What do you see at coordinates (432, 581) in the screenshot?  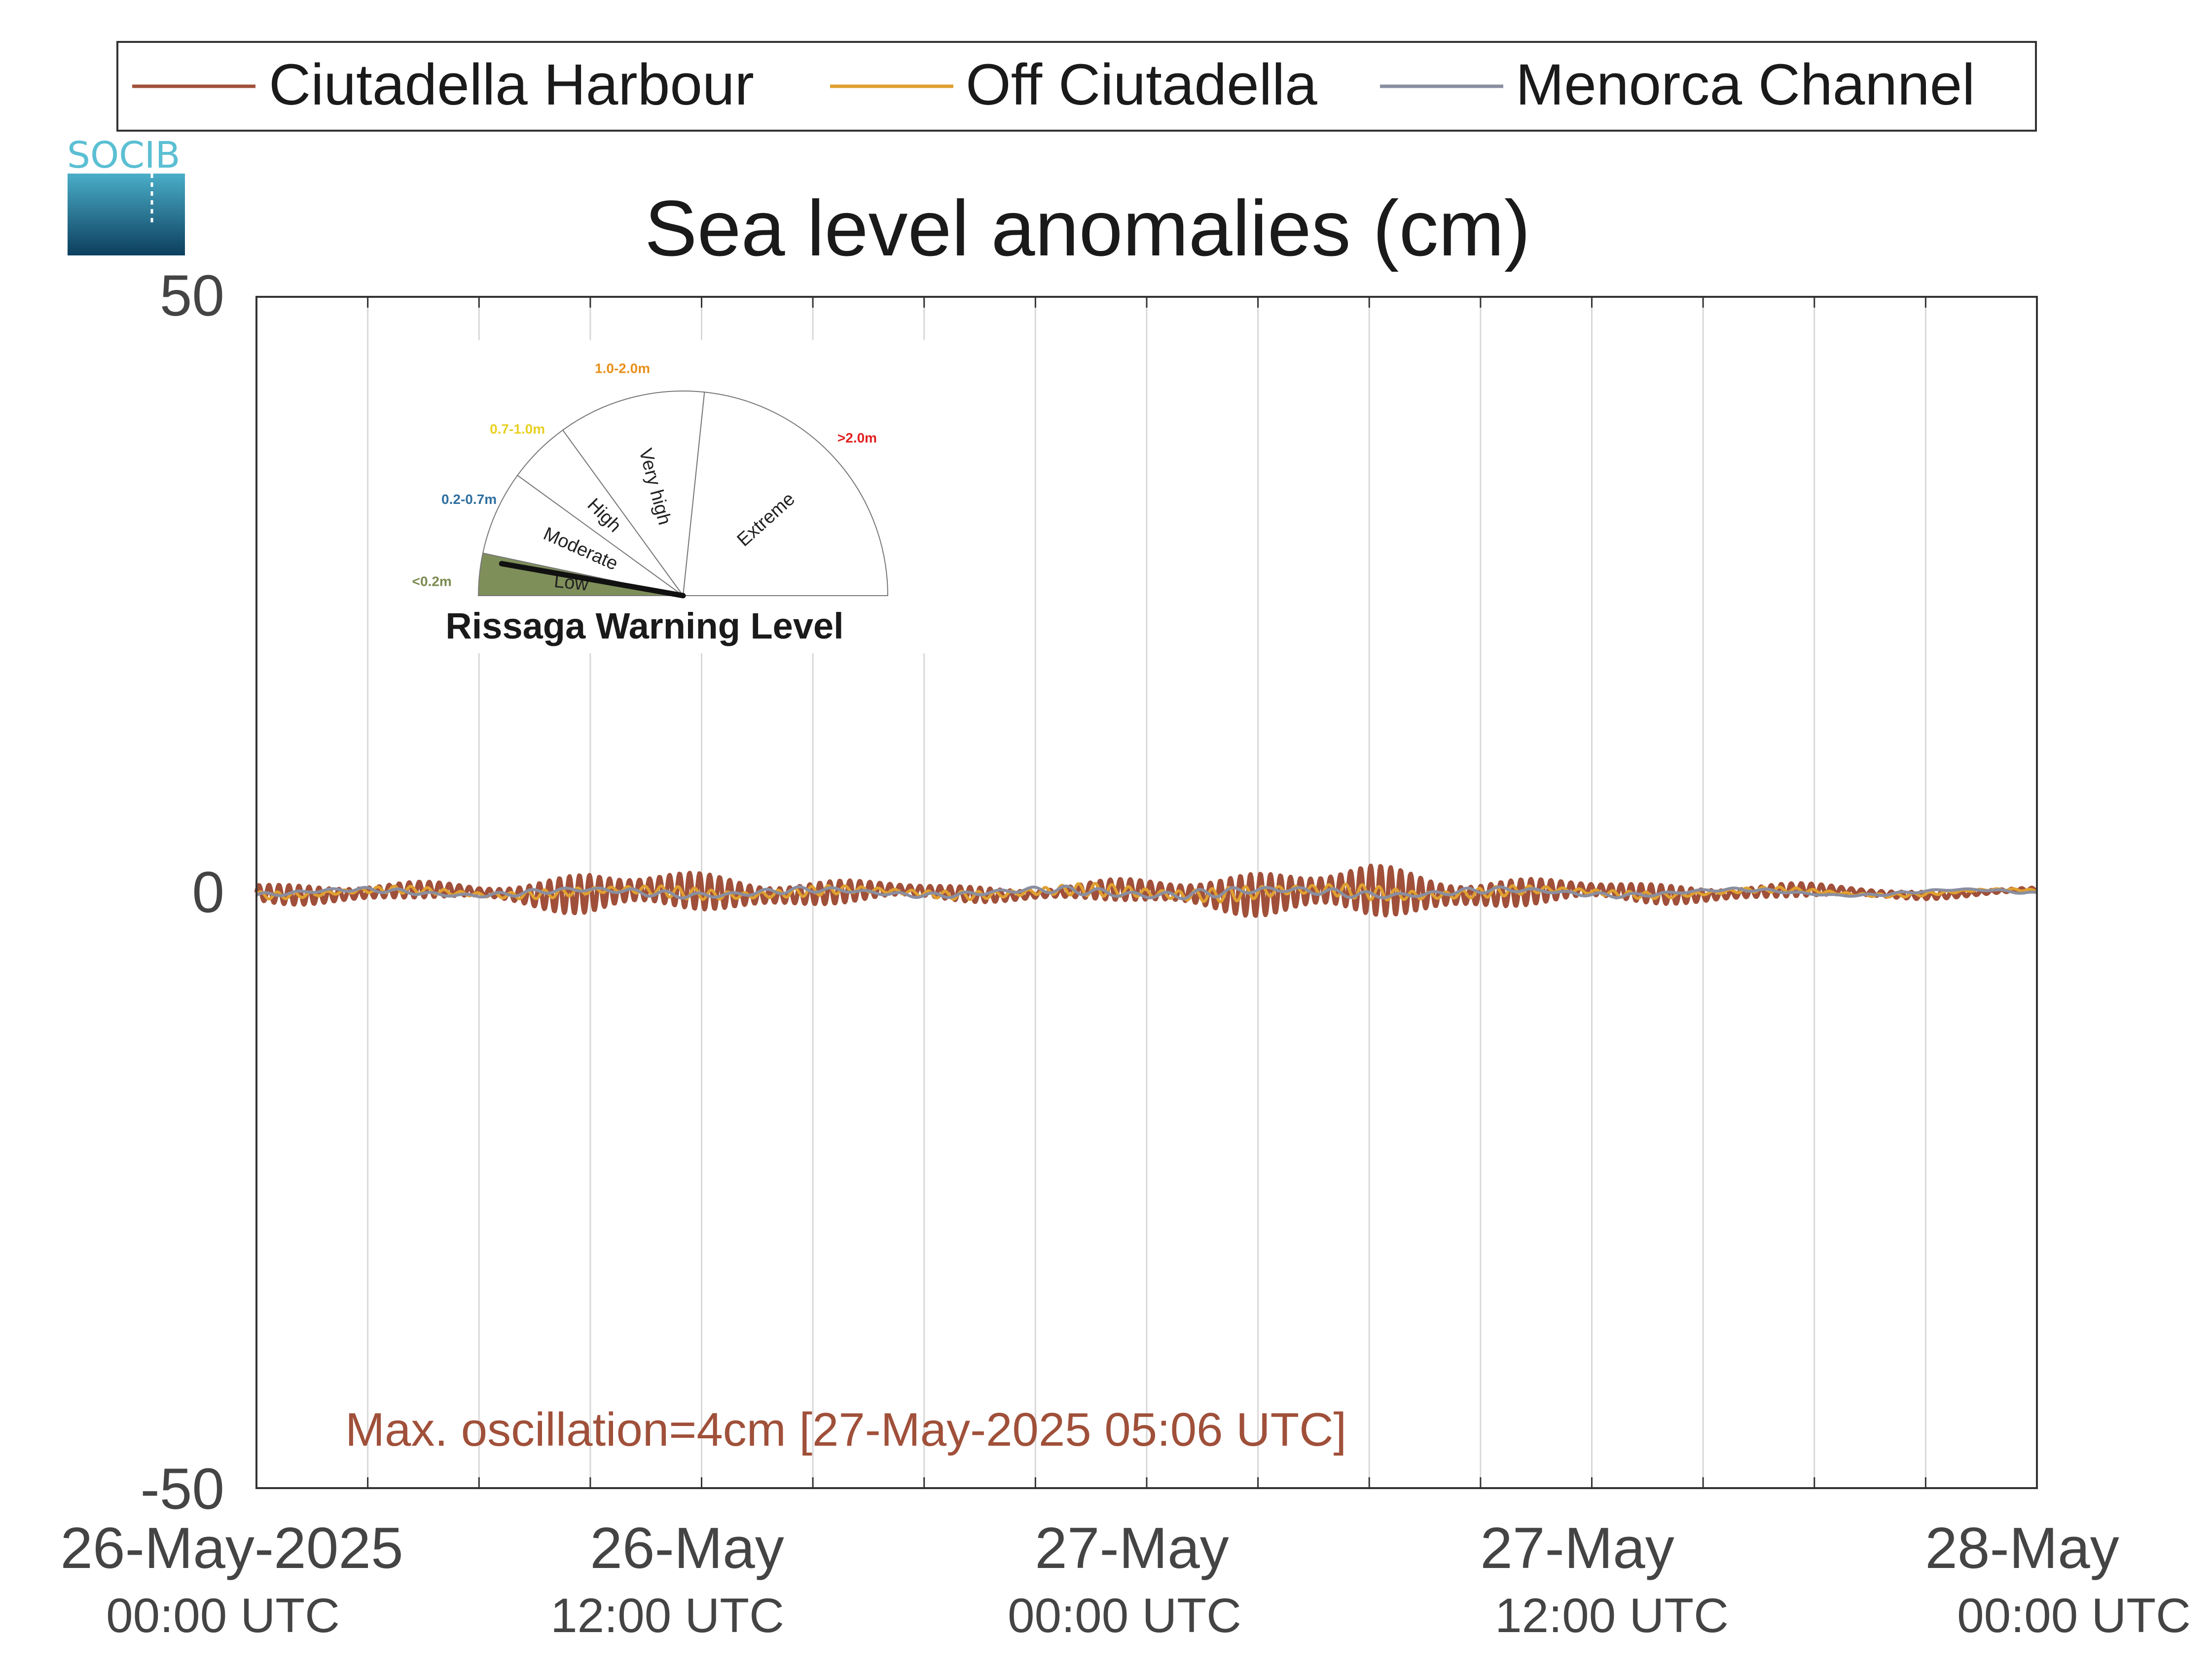 I see `gauge-range-label-low: <0.2m` at bounding box center [432, 581].